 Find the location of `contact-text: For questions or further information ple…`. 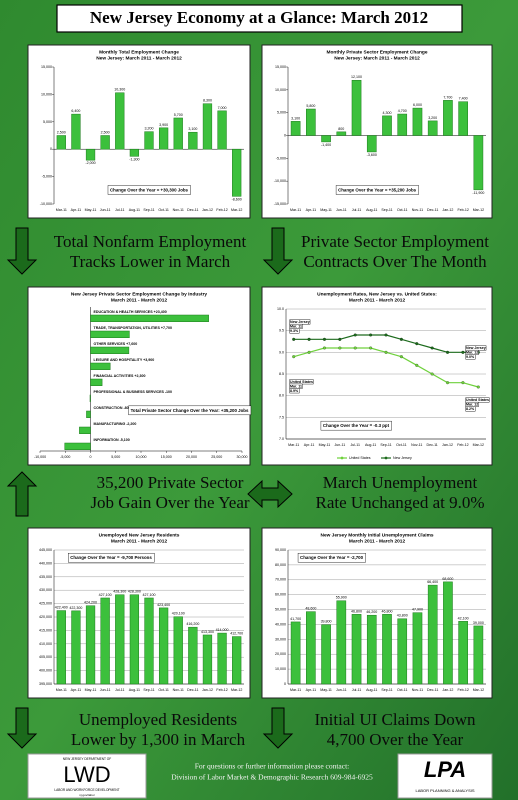

contact-text: For questions or further information ple… is located at coordinates (272, 766).